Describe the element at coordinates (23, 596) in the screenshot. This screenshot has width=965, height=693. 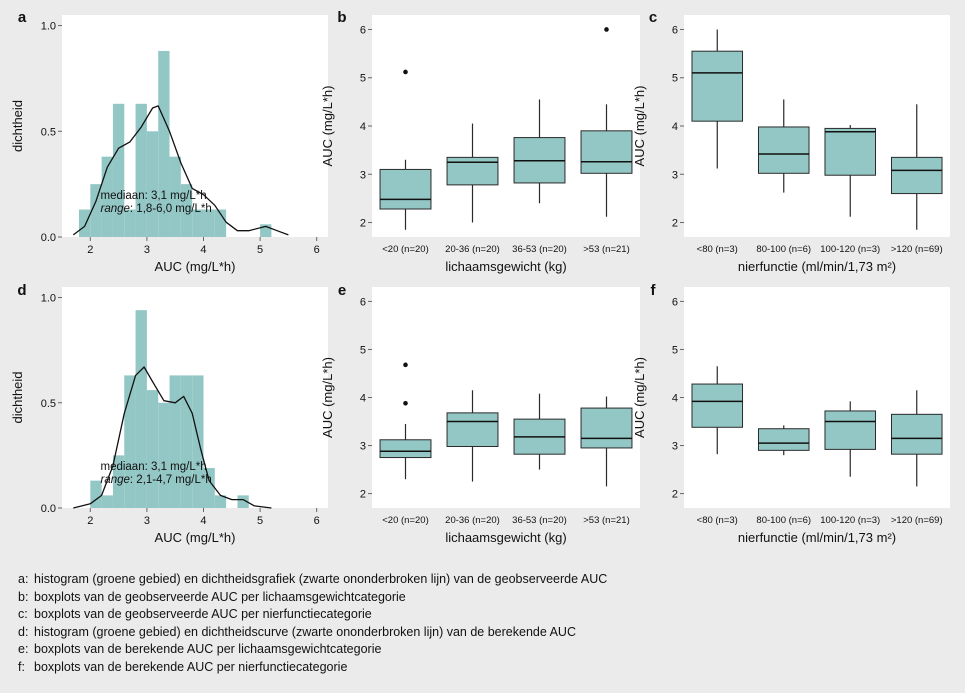
I see `caption-key: b:` at that location.